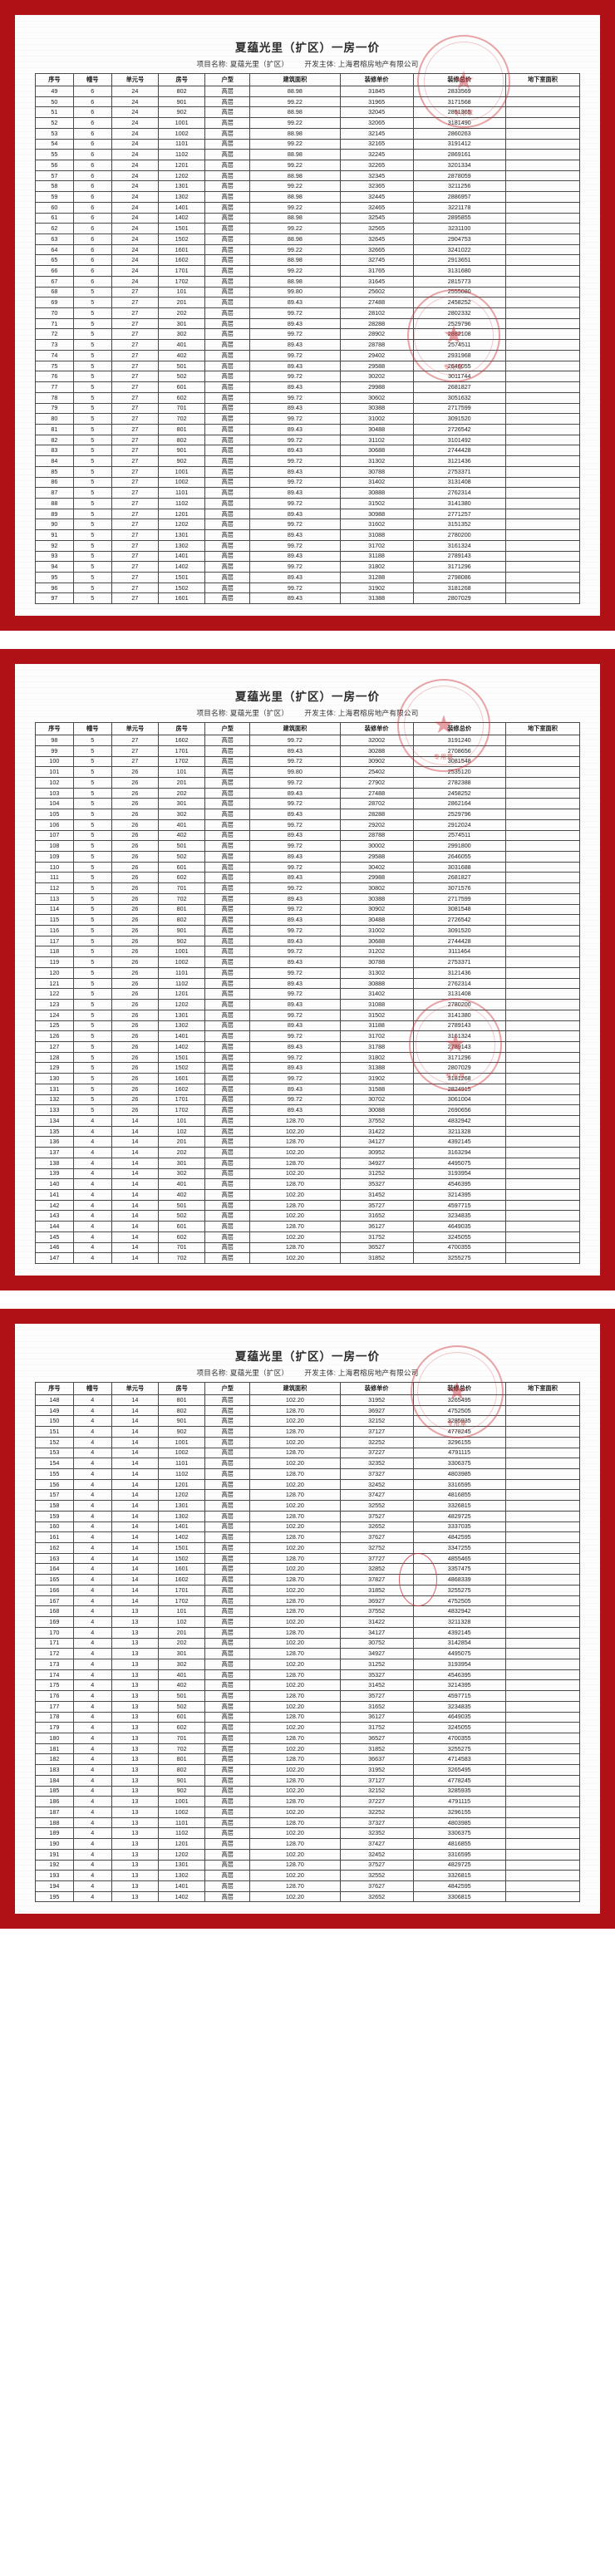  Describe the element at coordinates (459, 962) in the screenshot. I see `cell-装修总价: 2753371` at that location.